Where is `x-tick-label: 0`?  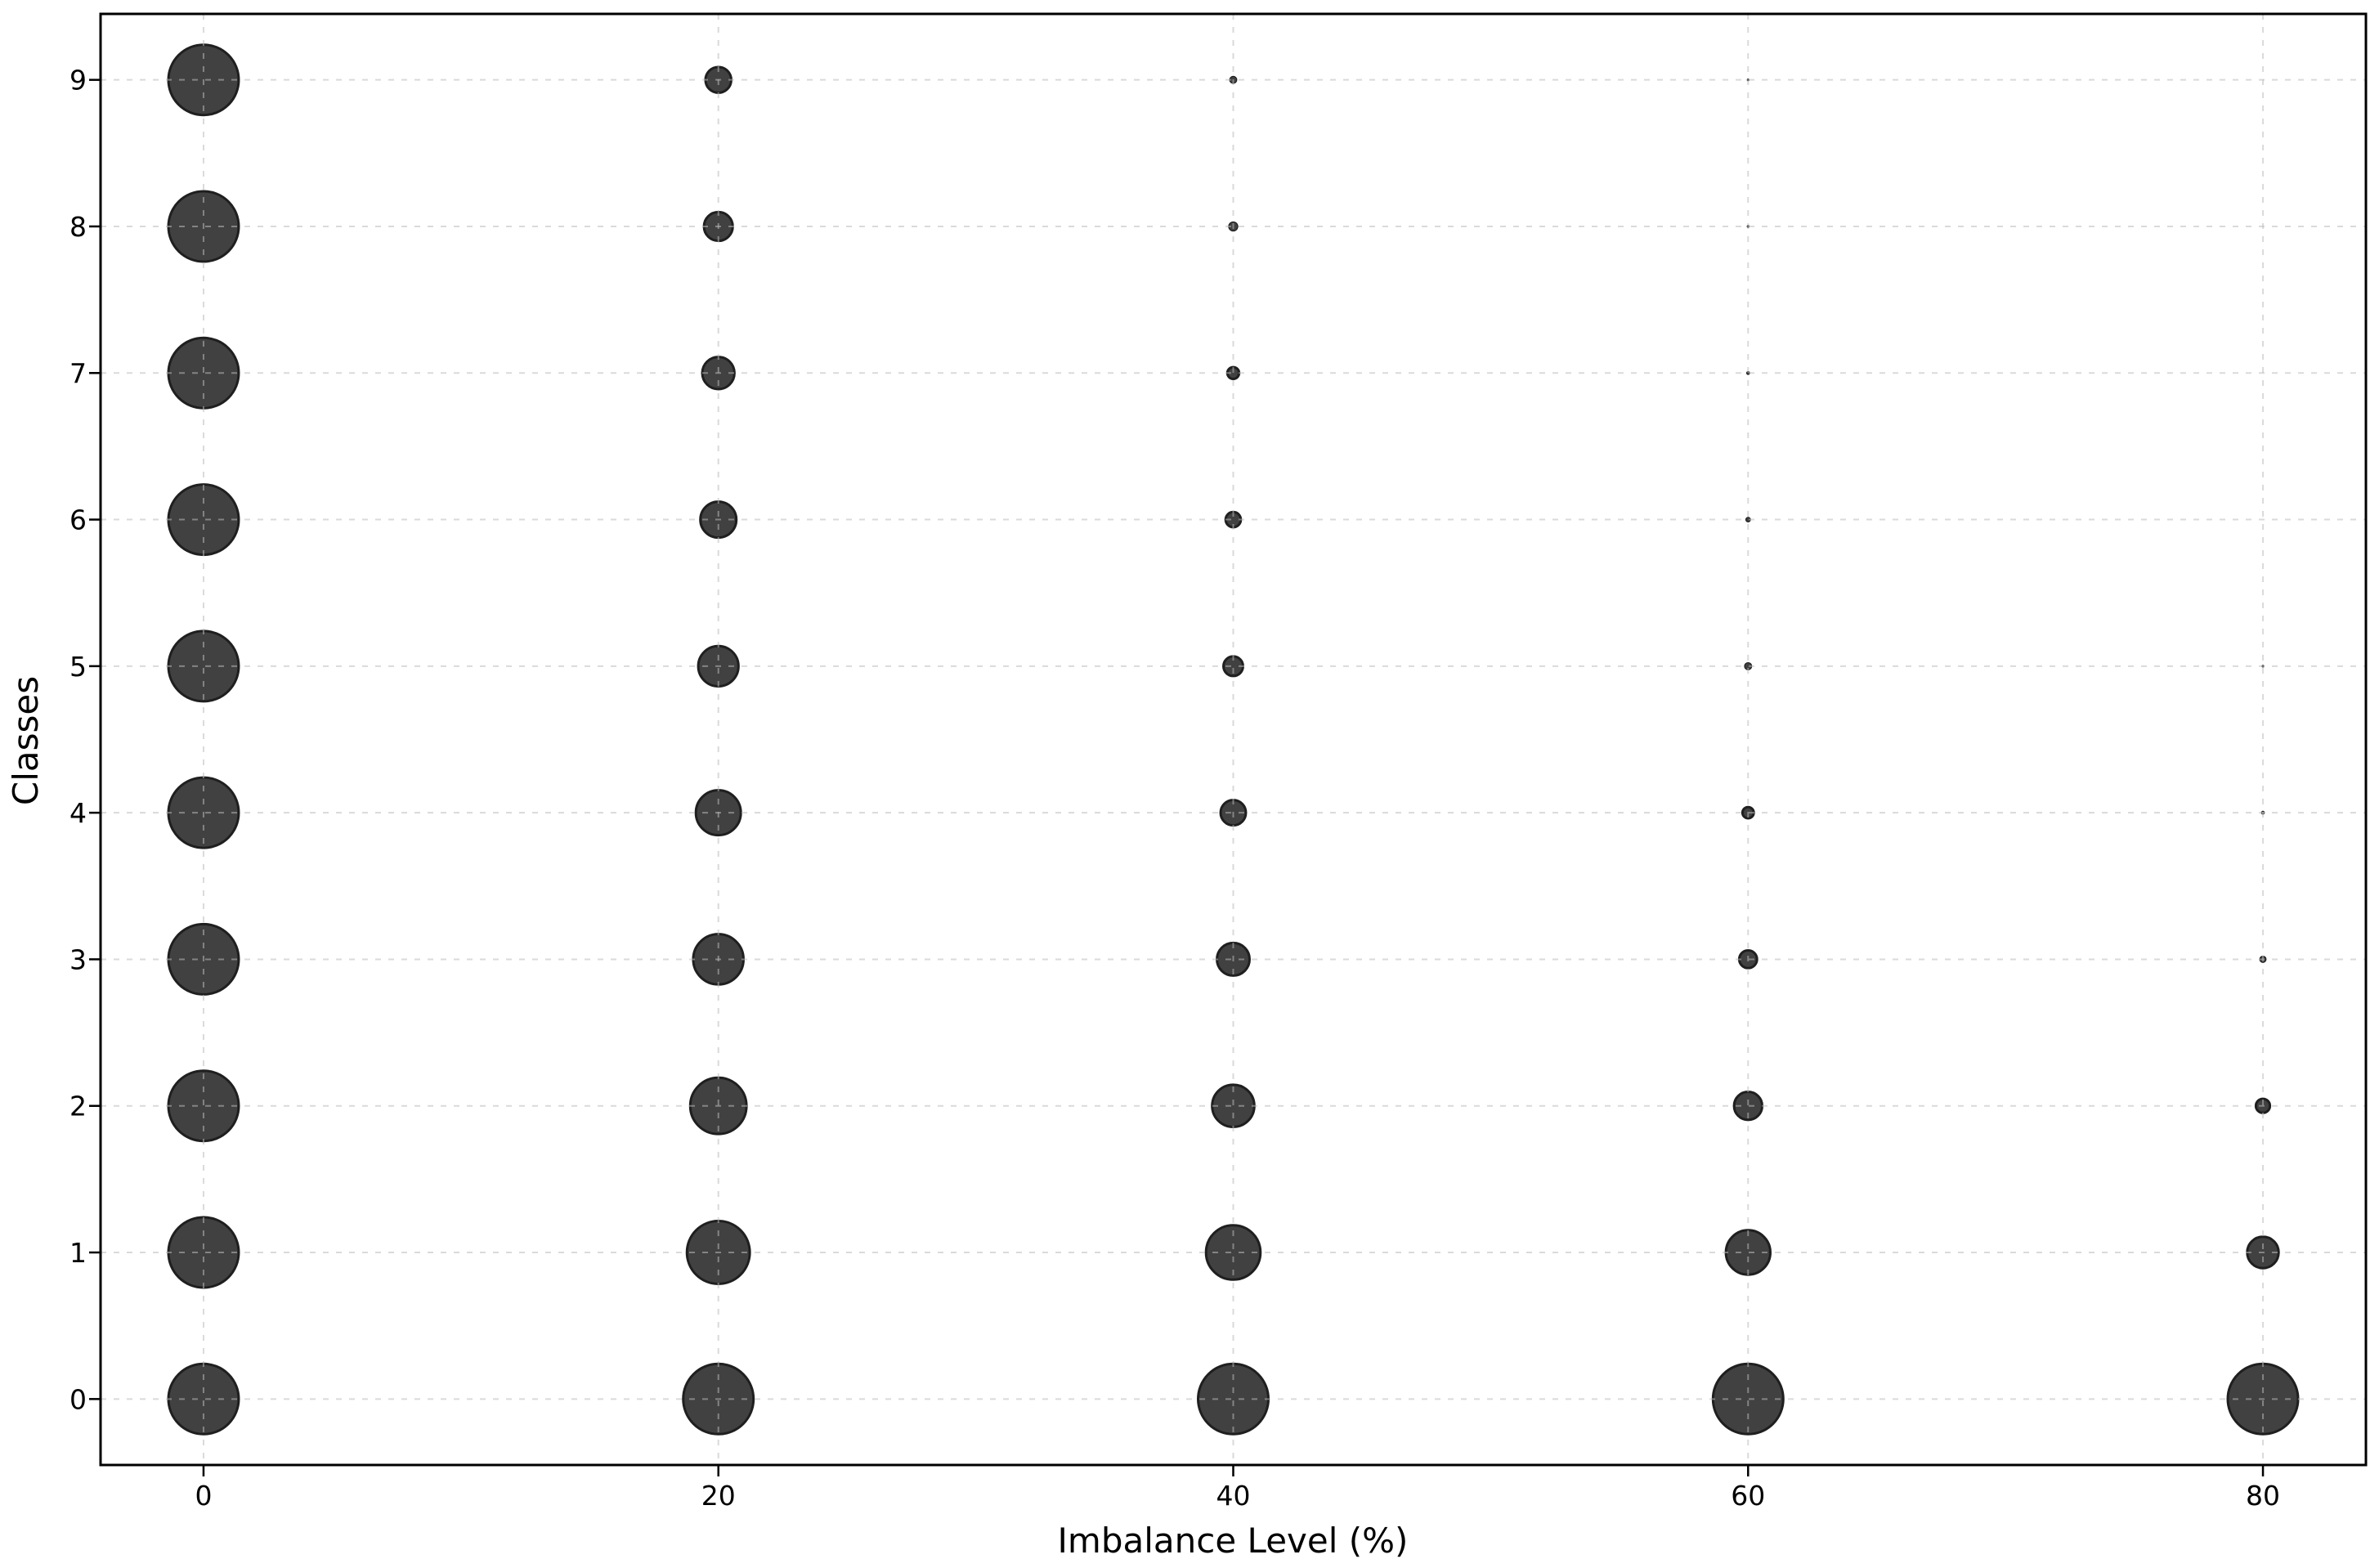
x-tick-label: 0 is located at coordinates (203, 1496).